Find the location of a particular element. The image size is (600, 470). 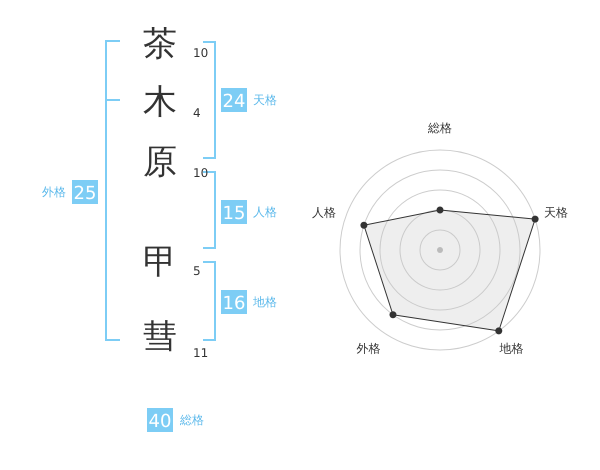

text: 4 is located at coordinates (197, 113).